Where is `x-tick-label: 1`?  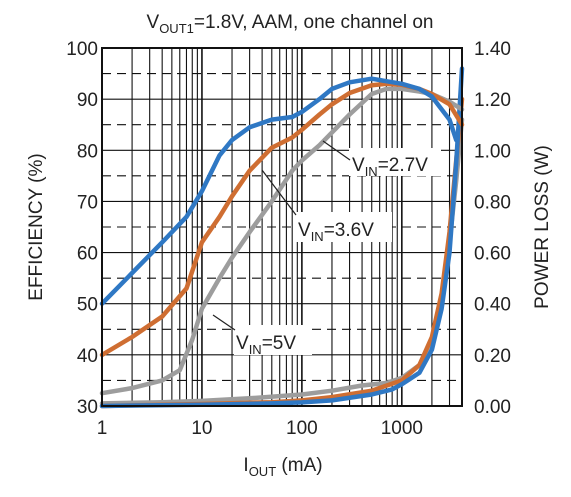
x-tick-label: 1 is located at coordinates (102, 428).